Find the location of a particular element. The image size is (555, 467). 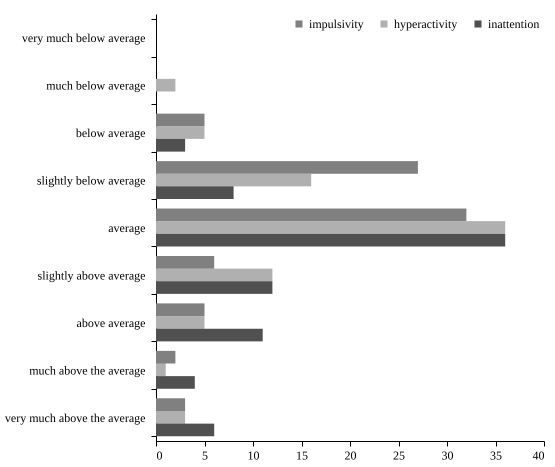

x-tick-label: 0 is located at coordinates (159, 455).